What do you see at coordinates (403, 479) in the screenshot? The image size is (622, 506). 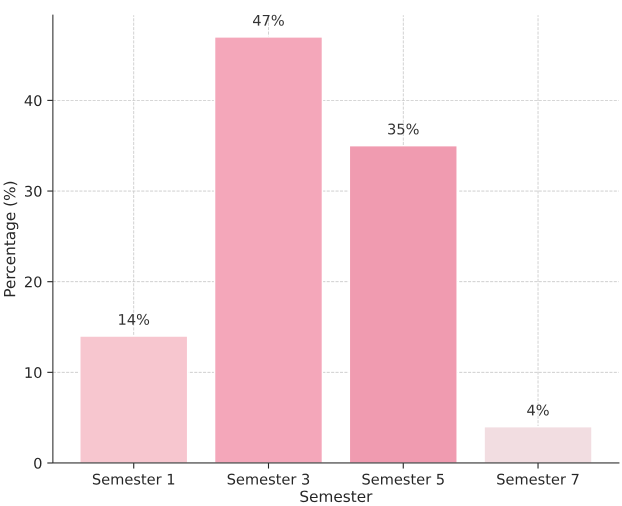 I see `x-tick-label: Semester 5` at bounding box center [403, 479].